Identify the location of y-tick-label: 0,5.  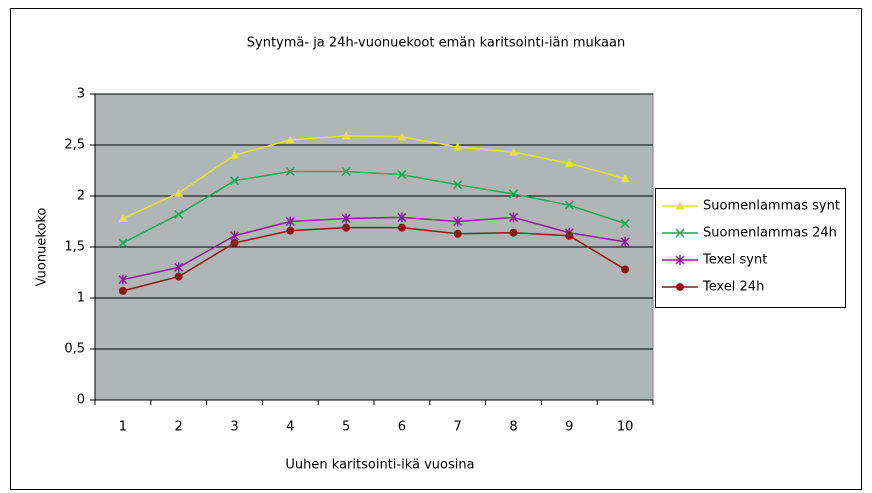
(74, 349).